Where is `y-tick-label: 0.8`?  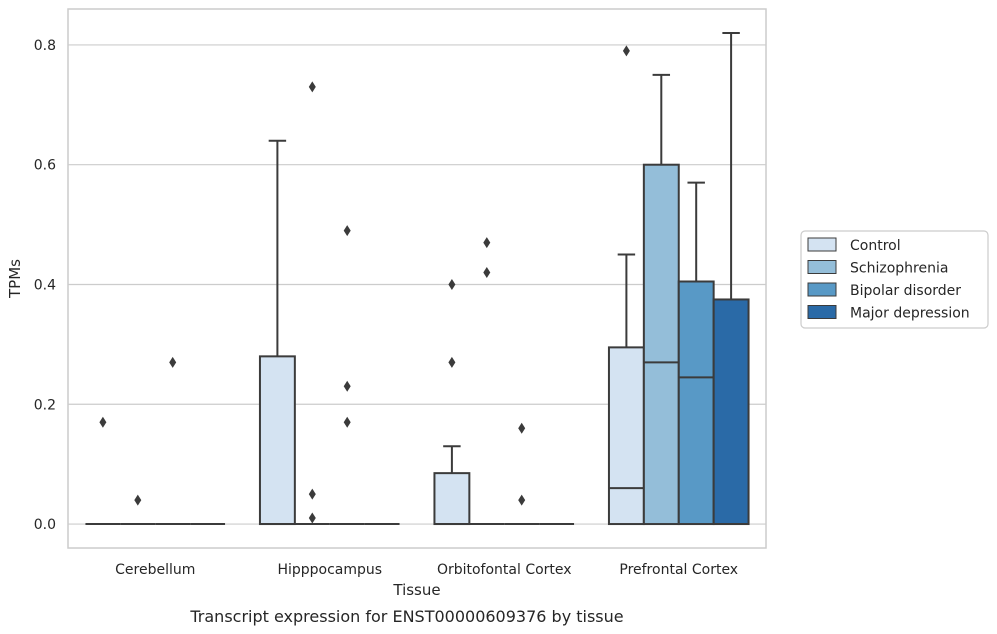 y-tick-label: 0.8 is located at coordinates (45, 46).